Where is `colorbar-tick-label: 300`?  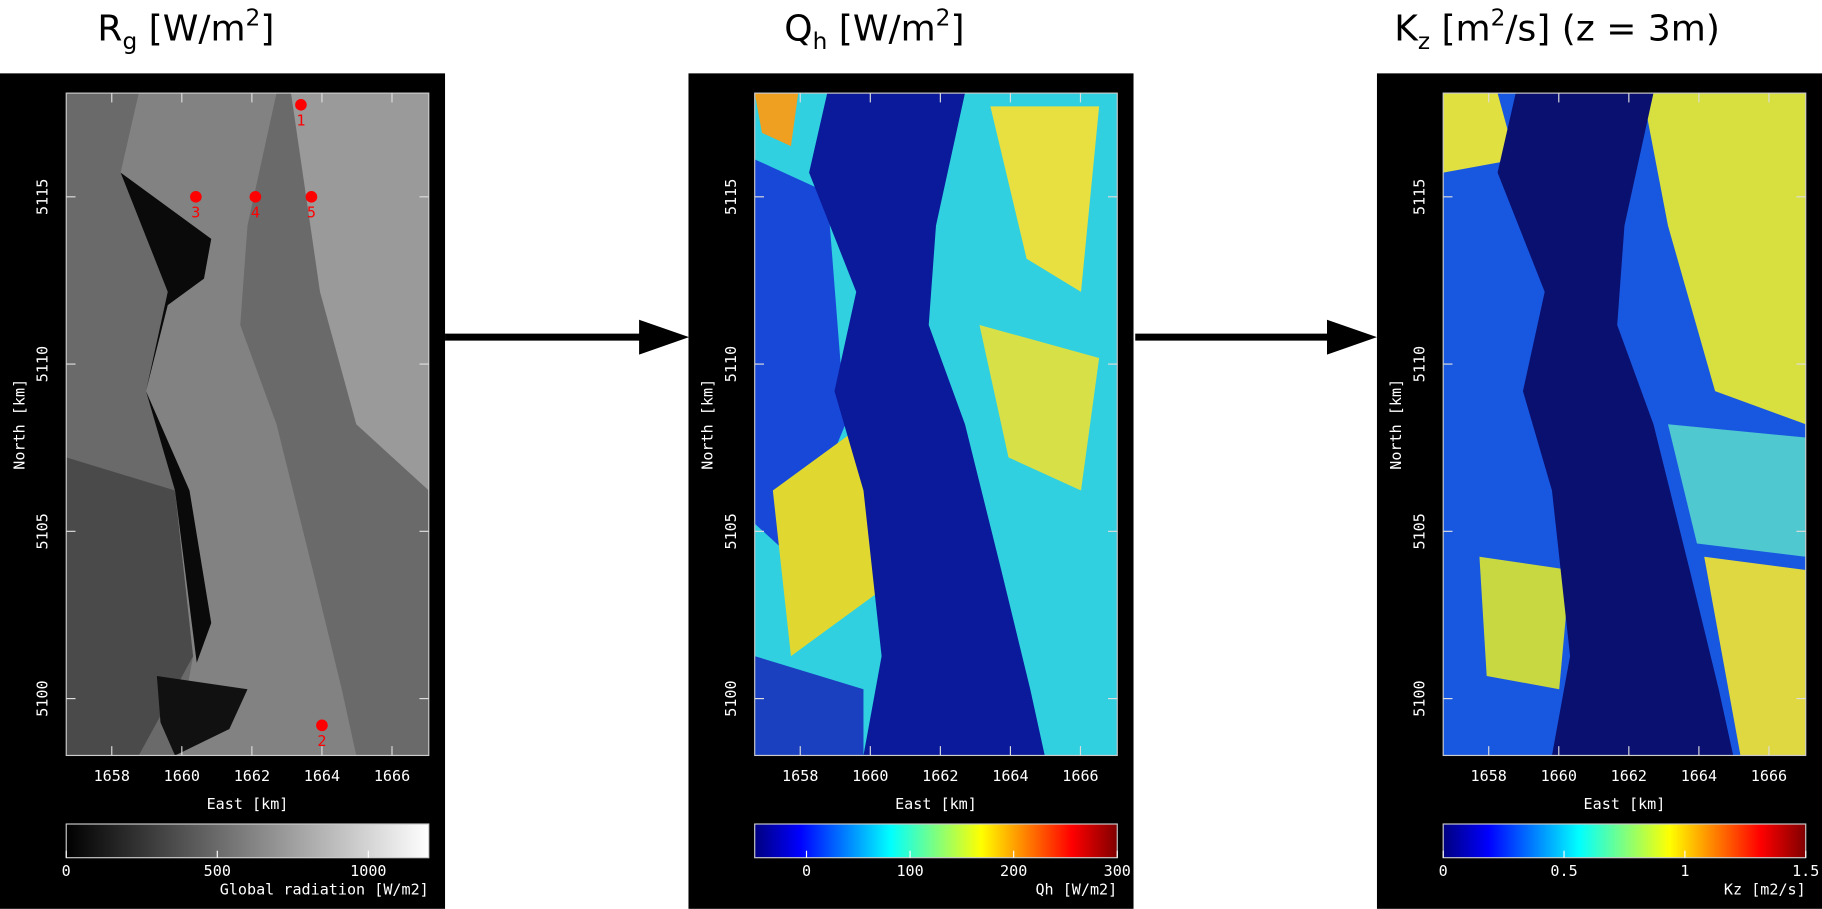 colorbar-tick-label: 300 is located at coordinates (1117, 871).